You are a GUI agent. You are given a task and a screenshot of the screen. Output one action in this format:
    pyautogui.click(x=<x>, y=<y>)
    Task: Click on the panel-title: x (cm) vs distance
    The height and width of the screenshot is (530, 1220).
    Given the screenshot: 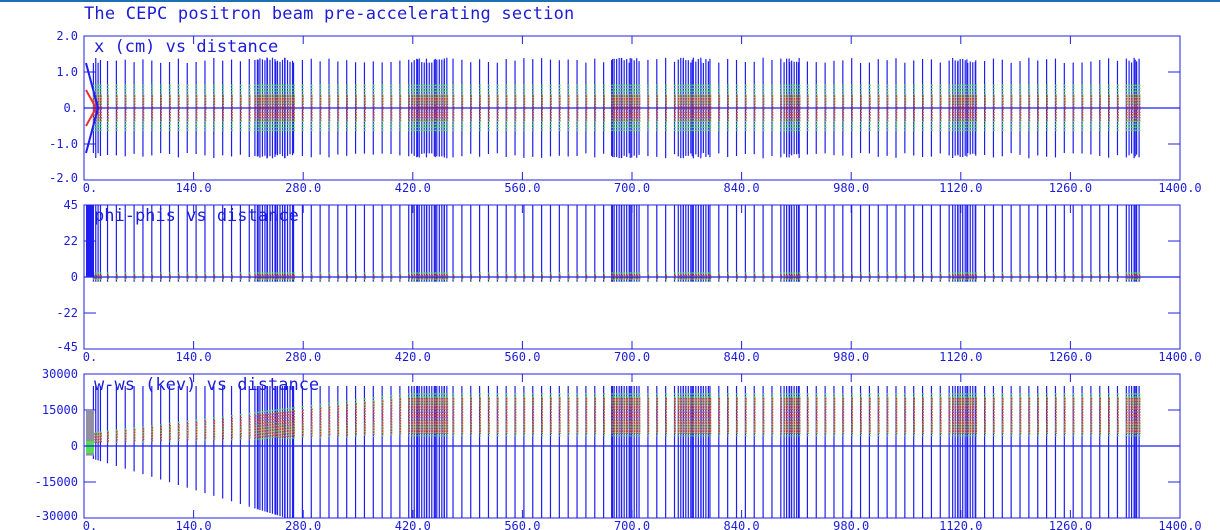 What is the action you would take?
    pyautogui.click(x=186, y=47)
    